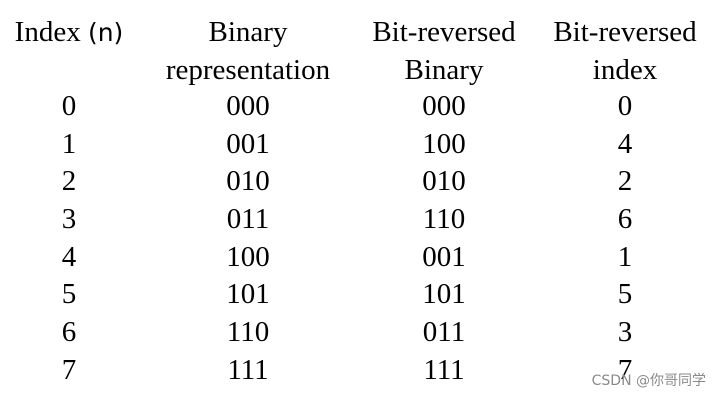 This screenshot has width=720, height=402. Describe the element at coordinates (625, 70) in the screenshot. I see `header-bit-reversed-index-line2: index` at that location.